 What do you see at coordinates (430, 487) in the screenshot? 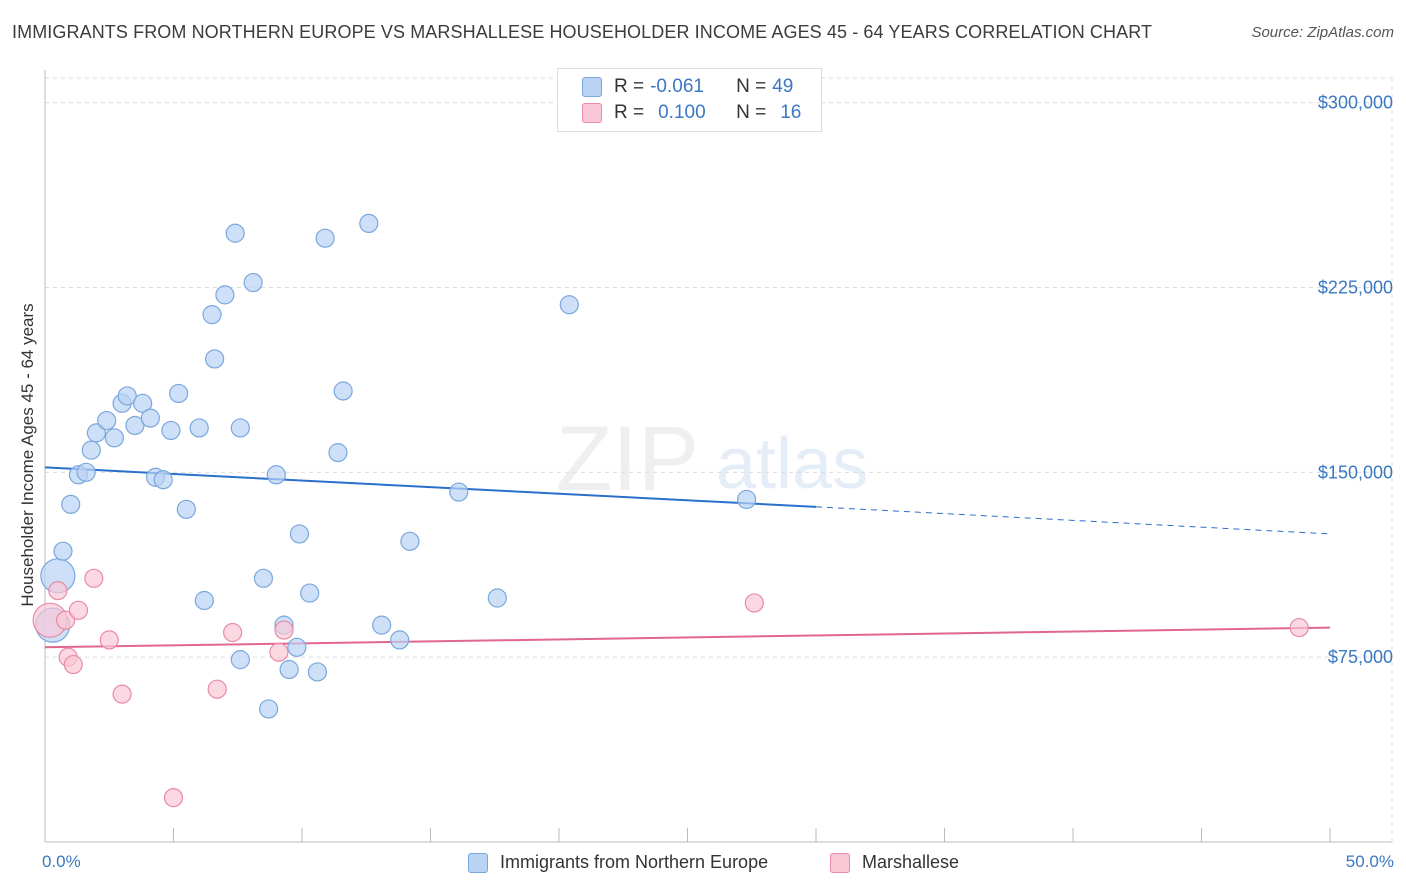
I see `trend-line-northern-europe` at bounding box center [430, 487].